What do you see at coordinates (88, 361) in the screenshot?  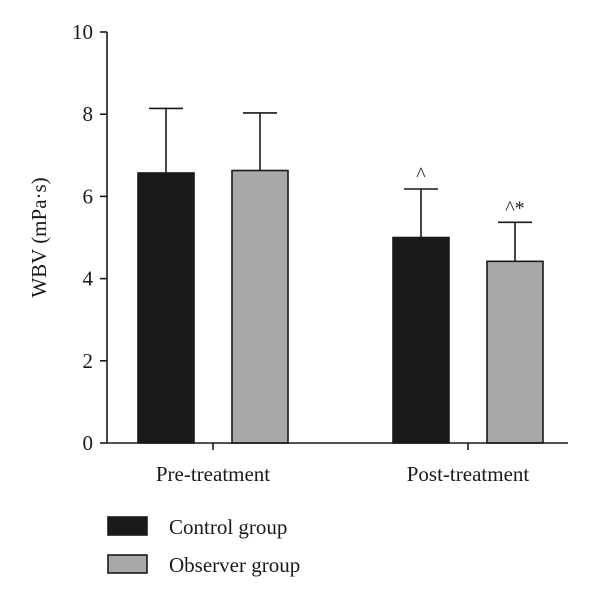 I see `y-tick-label: 2` at bounding box center [88, 361].